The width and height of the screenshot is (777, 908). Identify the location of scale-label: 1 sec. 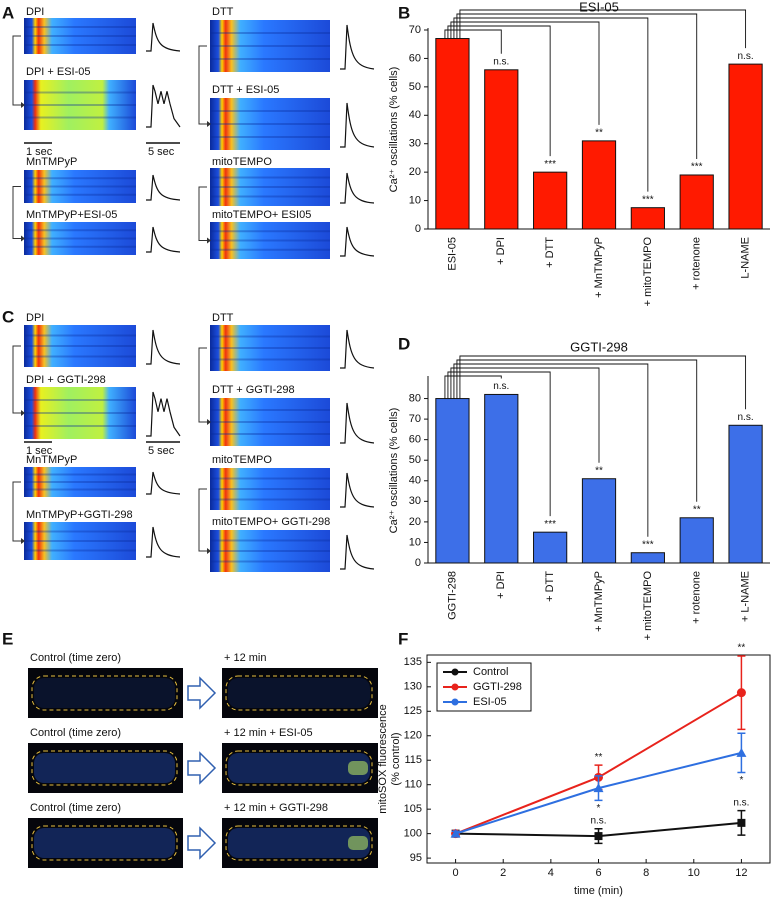
(39, 152).